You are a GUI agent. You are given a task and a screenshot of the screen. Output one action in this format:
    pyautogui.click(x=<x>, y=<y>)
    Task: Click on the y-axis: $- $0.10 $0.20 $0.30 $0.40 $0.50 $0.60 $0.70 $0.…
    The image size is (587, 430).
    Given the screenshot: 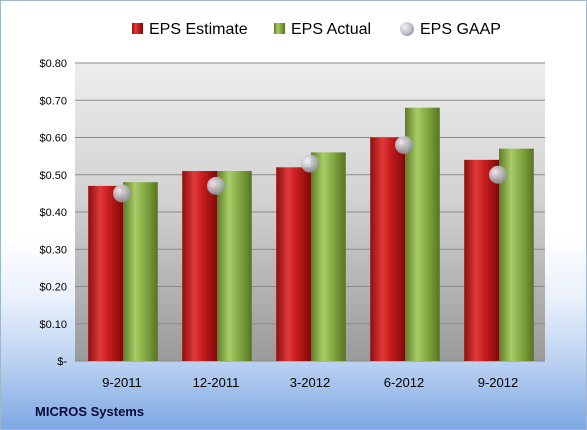 What is the action you would take?
    pyautogui.click(x=53, y=213)
    